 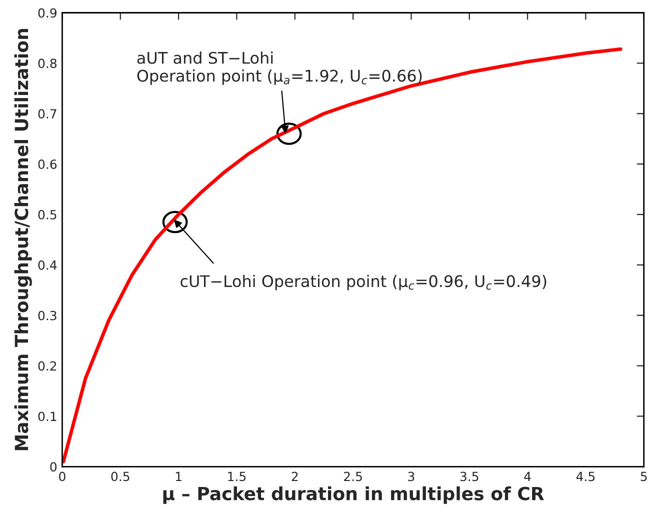 What do you see at coordinates (47, 265) in the screenshot?
I see `y-tick-label: 0.4` at bounding box center [47, 265].